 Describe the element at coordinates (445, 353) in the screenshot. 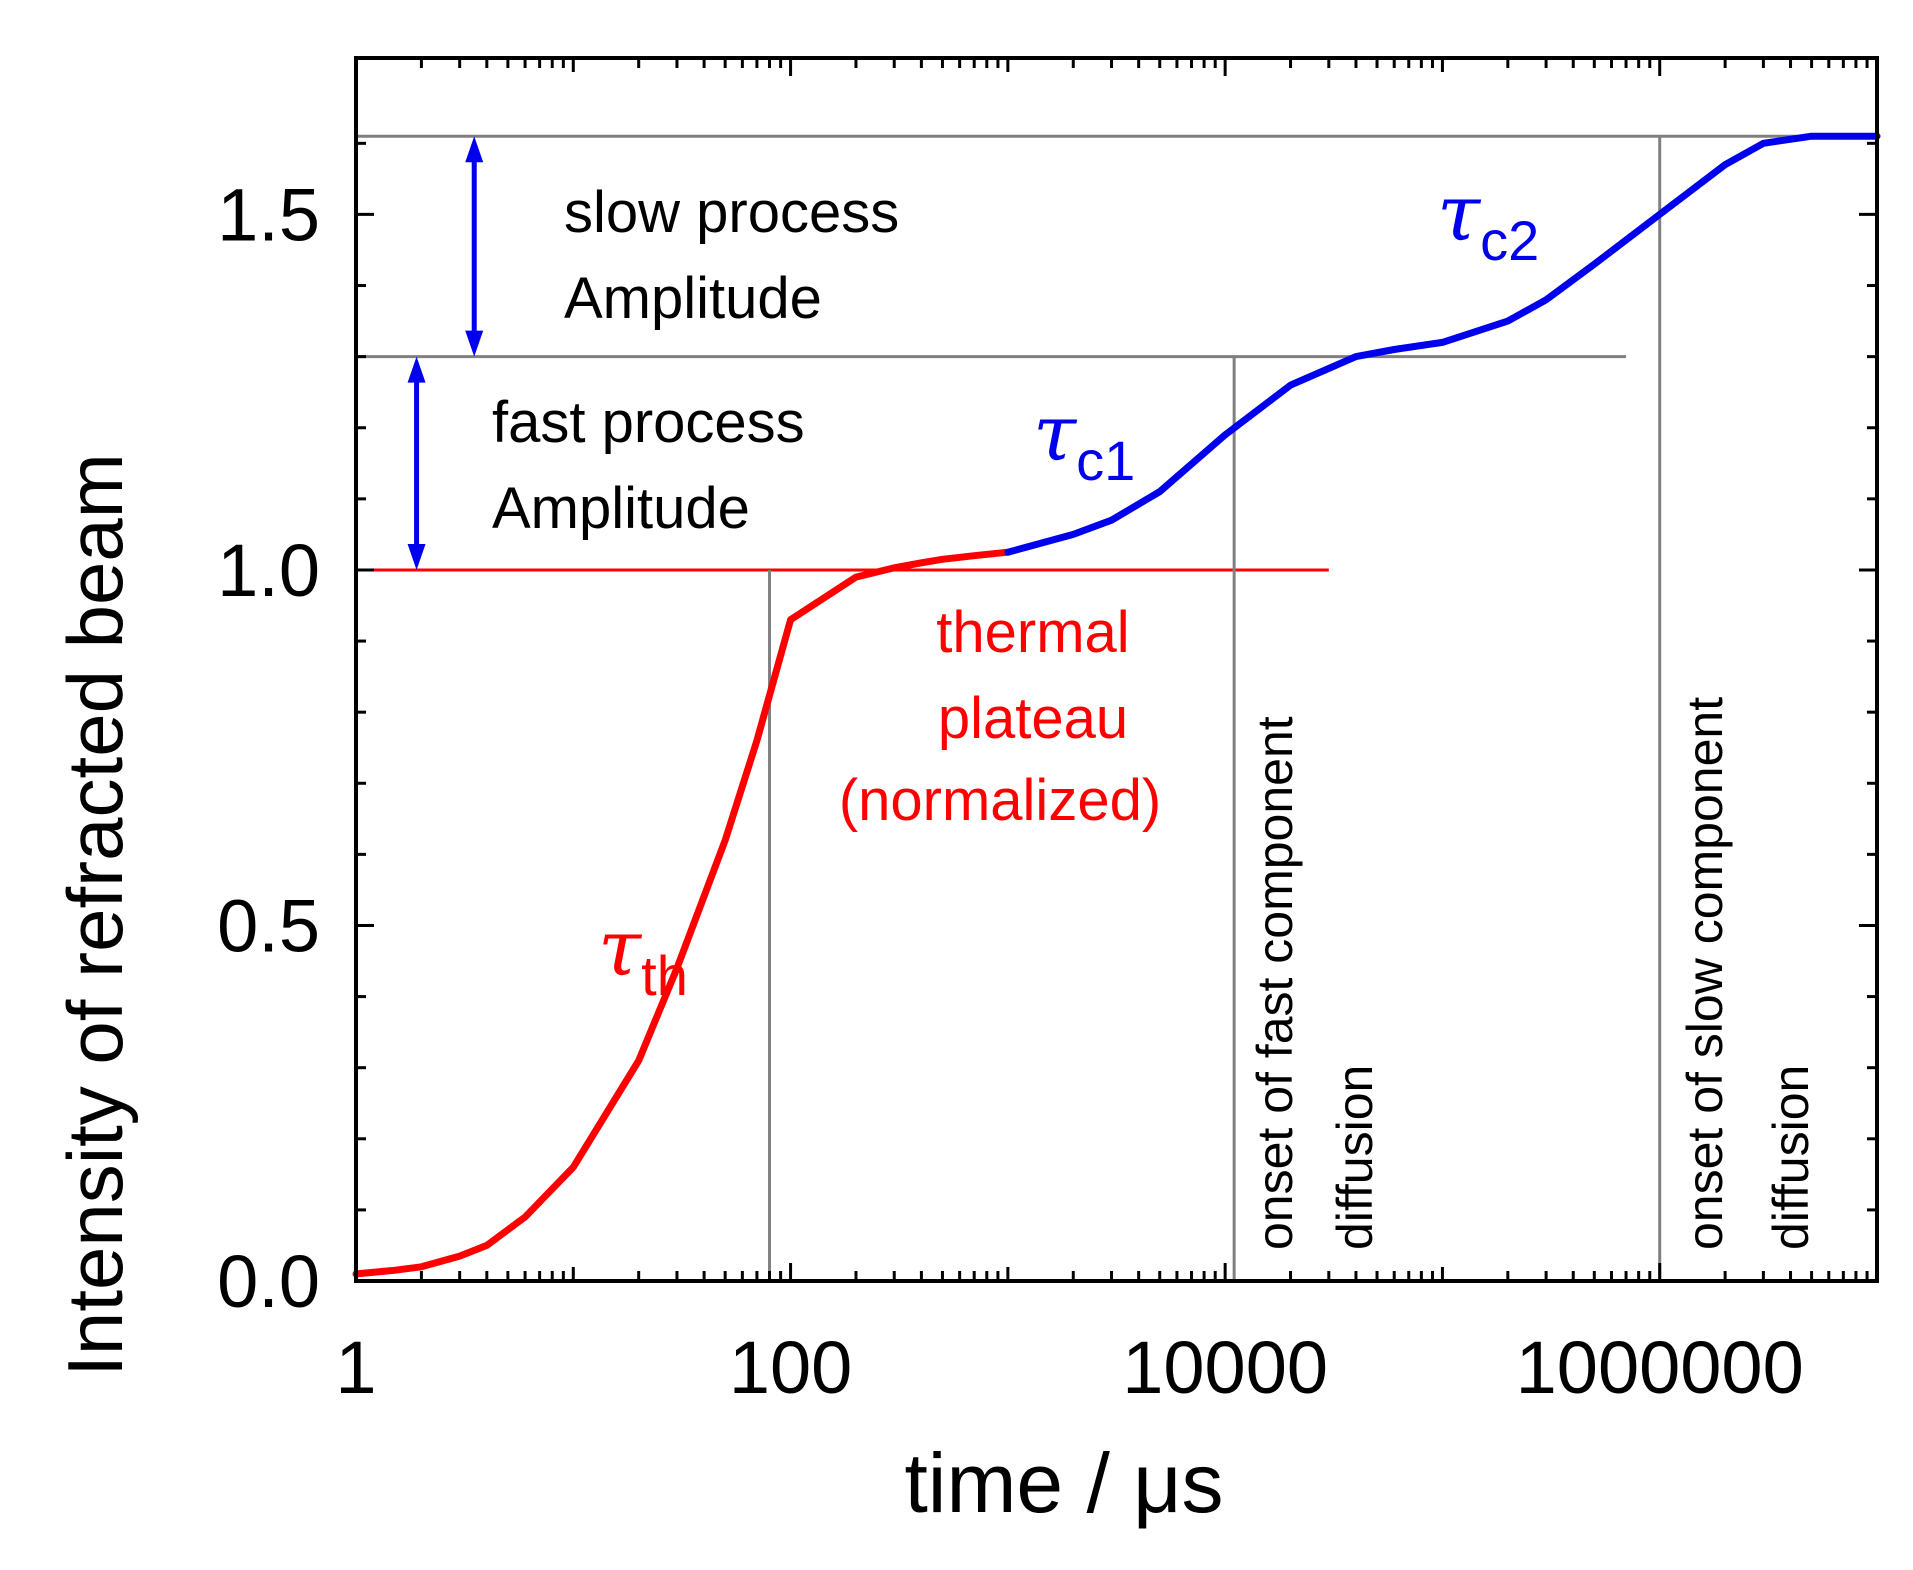

I see `amplitude-arrows` at that location.